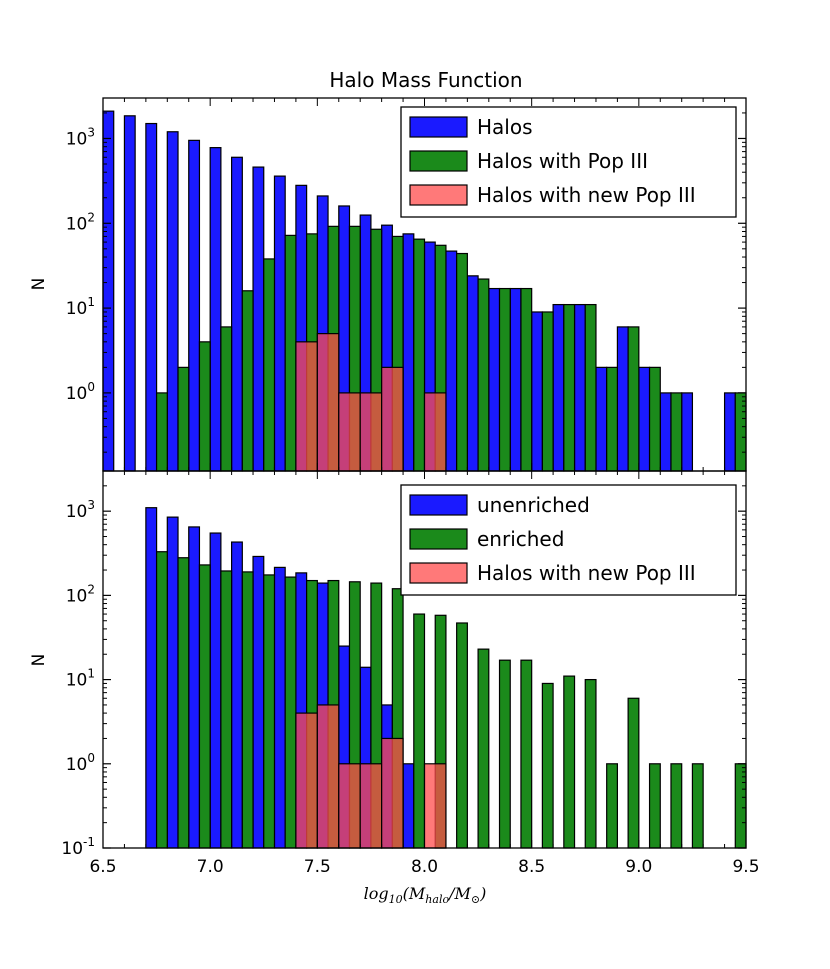 Image resolution: width=830 pixels, height=969 pixels. What do you see at coordinates (317, 867) in the screenshot?
I see `x-tick-label: 7.5` at bounding box center [317, 867].